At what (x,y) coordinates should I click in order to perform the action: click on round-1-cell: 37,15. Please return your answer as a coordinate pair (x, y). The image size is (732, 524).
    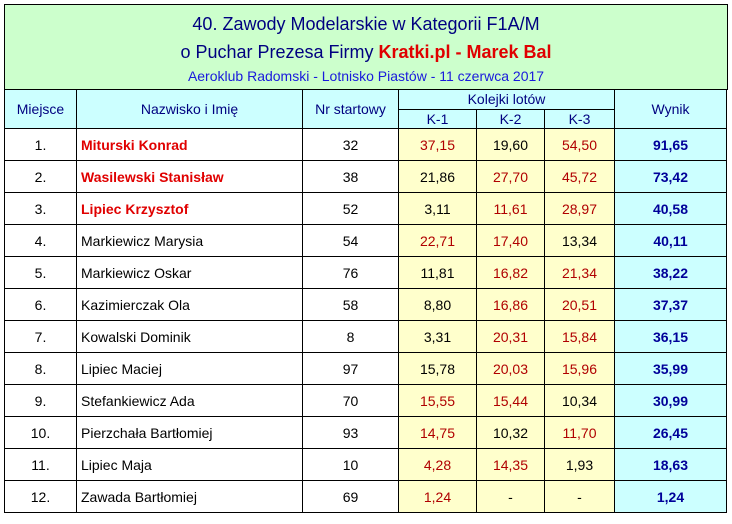
    Looking at the image, I should click on (437, 144).